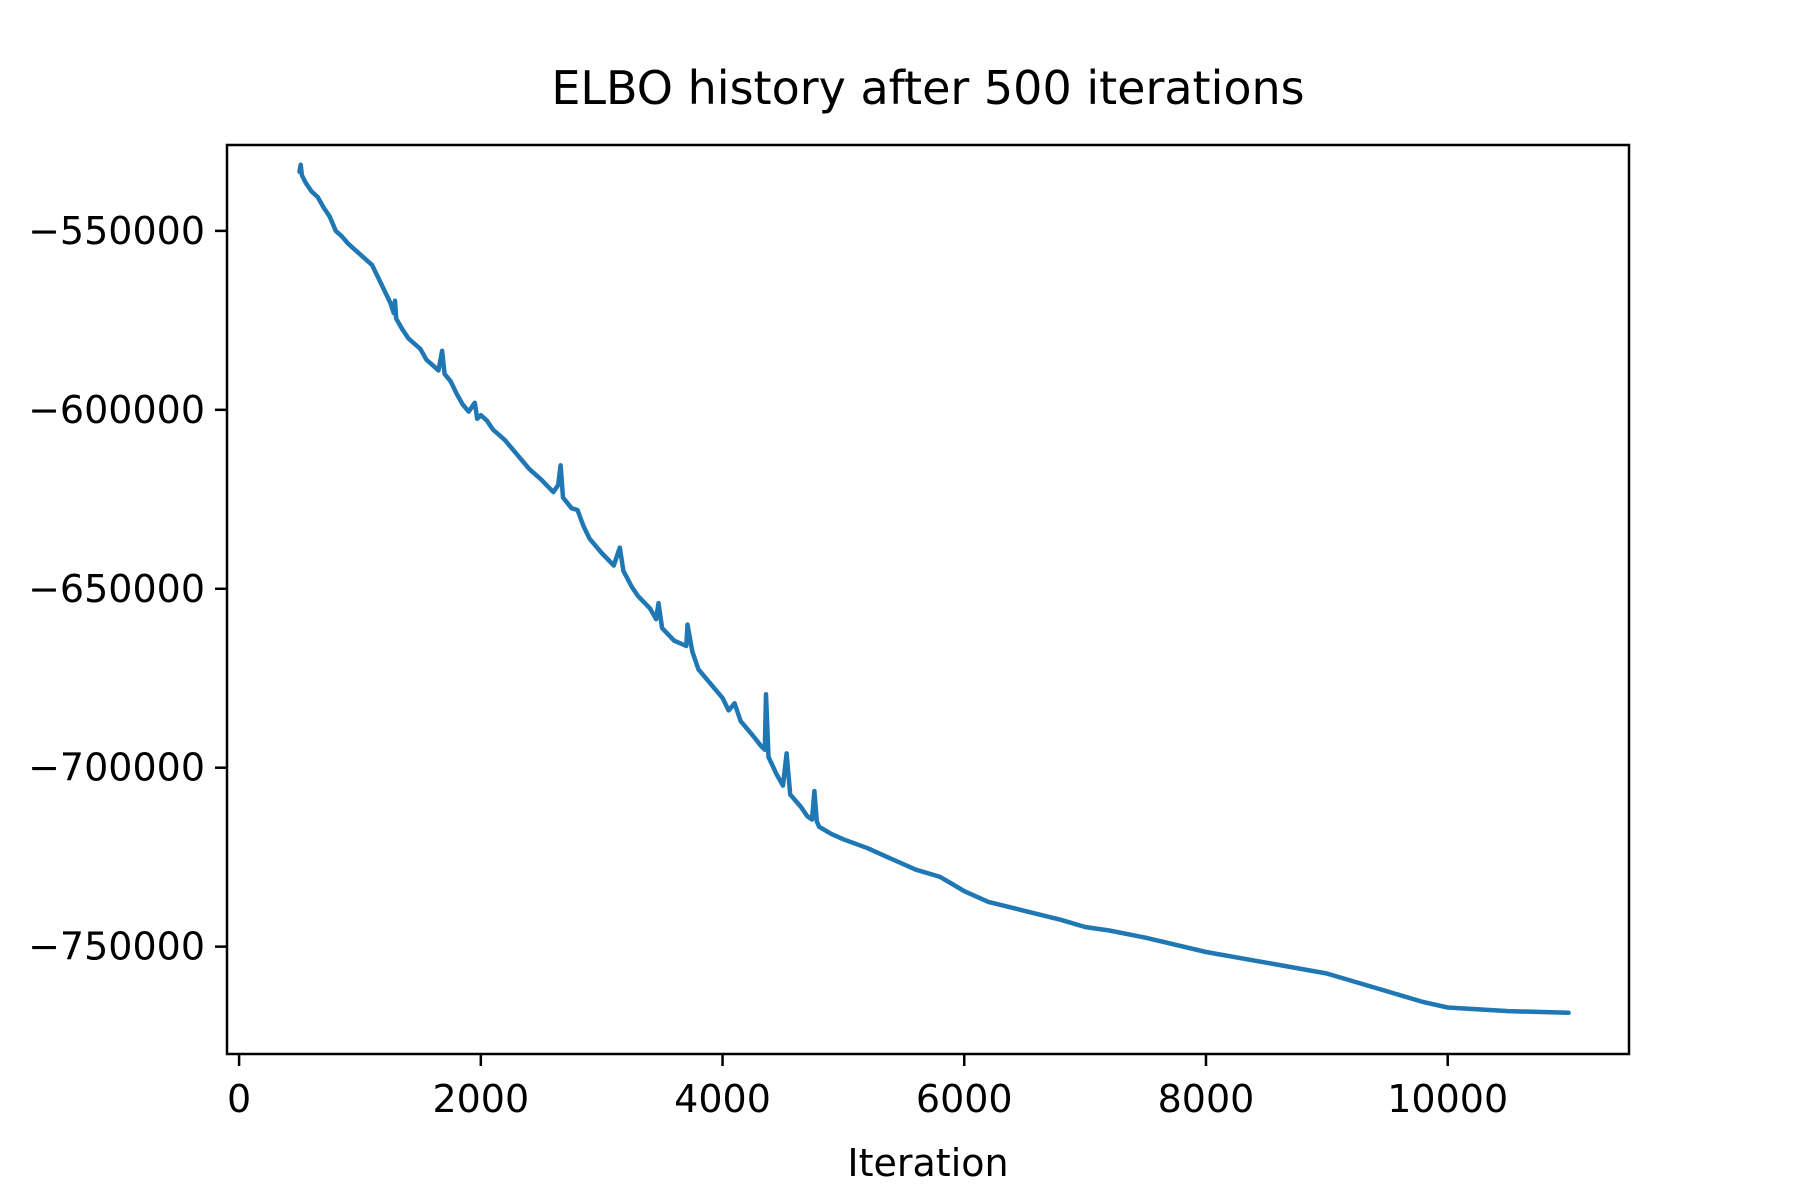  I want to click on x-tick-label: 0, so click(239, 1099).